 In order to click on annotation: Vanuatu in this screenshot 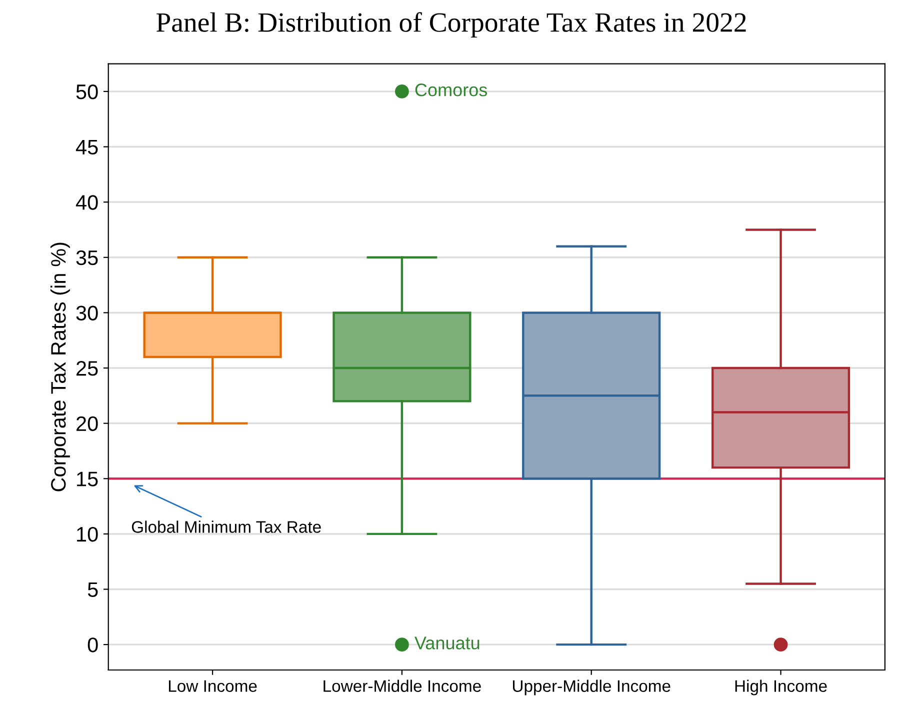, I will do `click(447, 643)`.